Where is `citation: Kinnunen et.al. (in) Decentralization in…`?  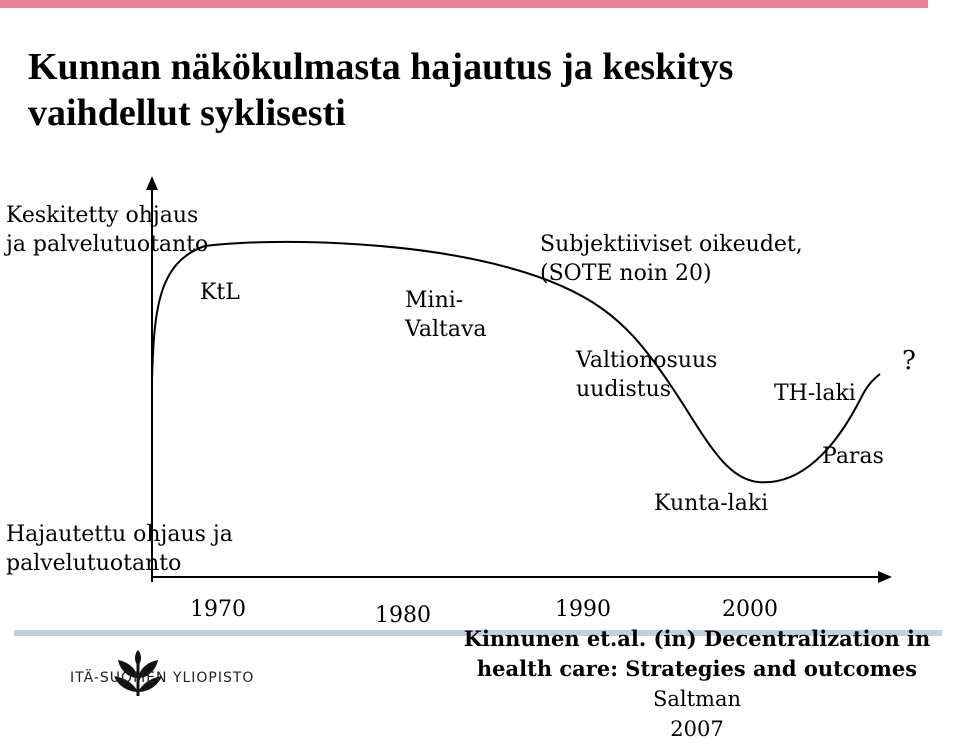
citation: Kinnunen et.al. (in) Decentralization in… is located at coordinates (697, 684).